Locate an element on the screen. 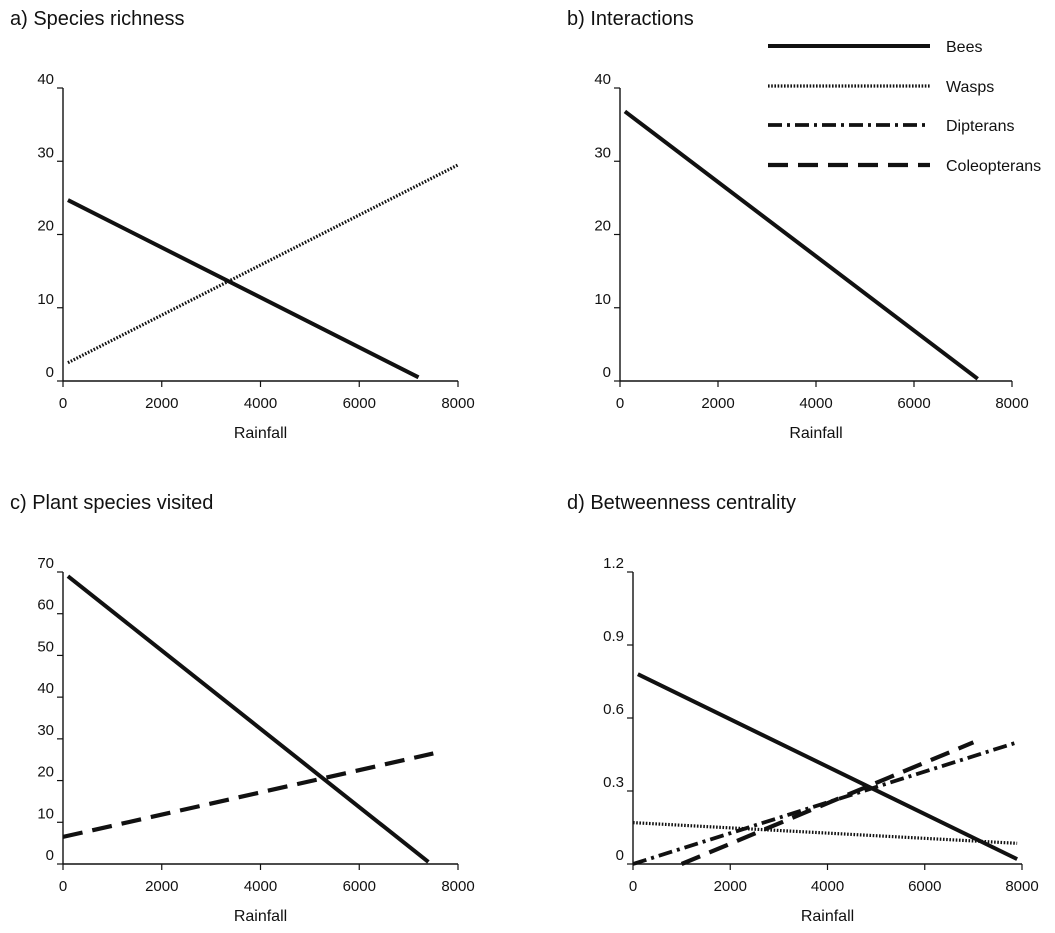 The height and width of the screenshot is (933, 1055). panel-c-x-tick-label: 2000 is located at coordinates (161, 886).